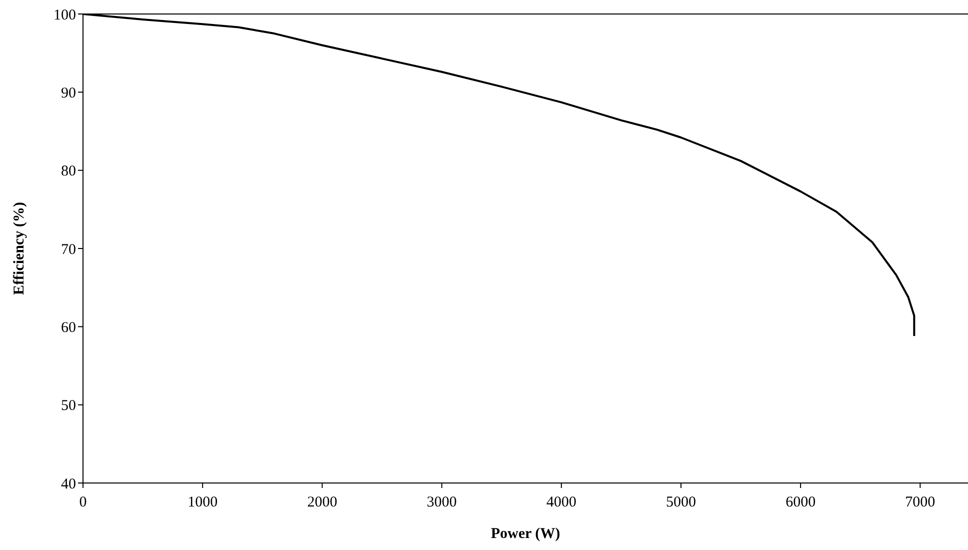 The width and height of the screenshot is (968, 550). What do you see at coordinates (920, 502) in the screenshot?
I see `x-tick-label: 7000` at bounding box center [920, 502].